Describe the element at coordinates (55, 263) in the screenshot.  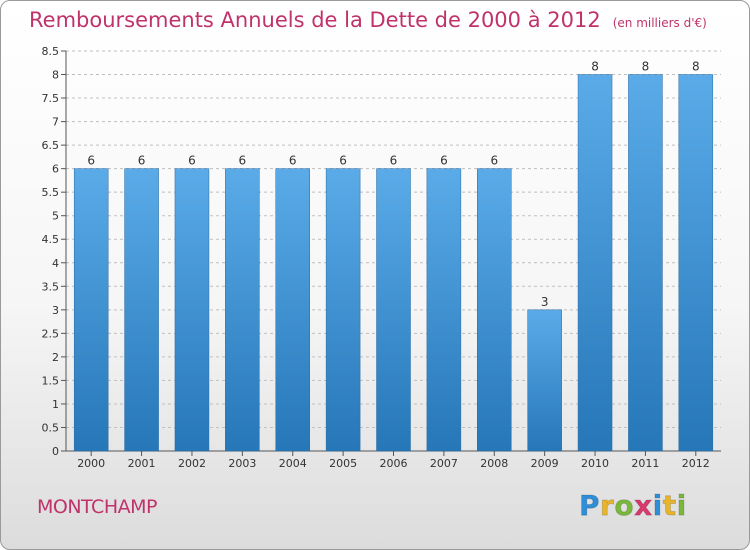
I see `y-tick-label: 4` at that location.